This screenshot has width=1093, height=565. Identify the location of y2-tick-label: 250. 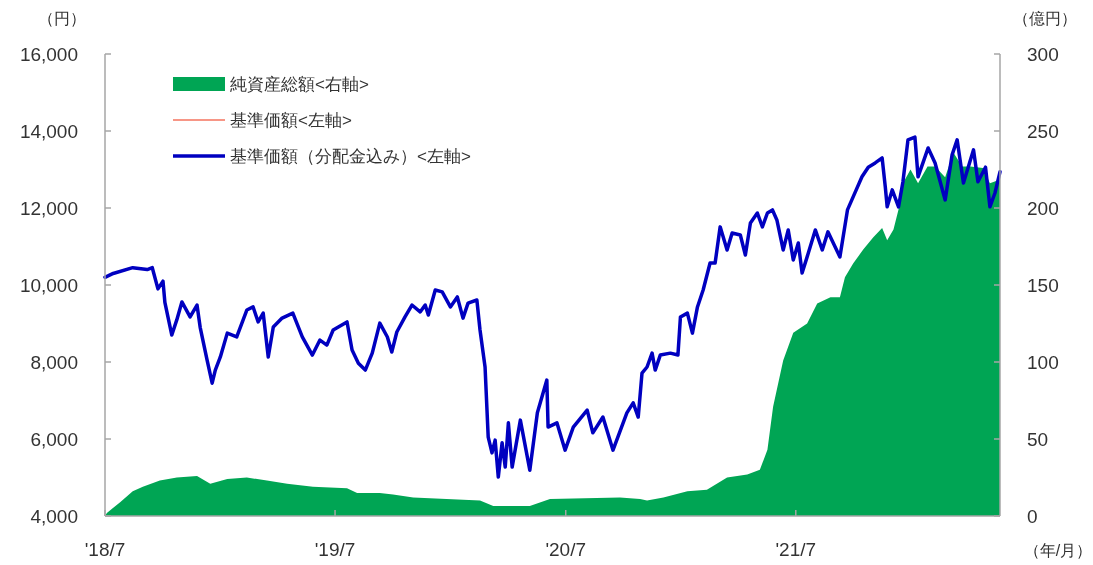
(1043, 131).